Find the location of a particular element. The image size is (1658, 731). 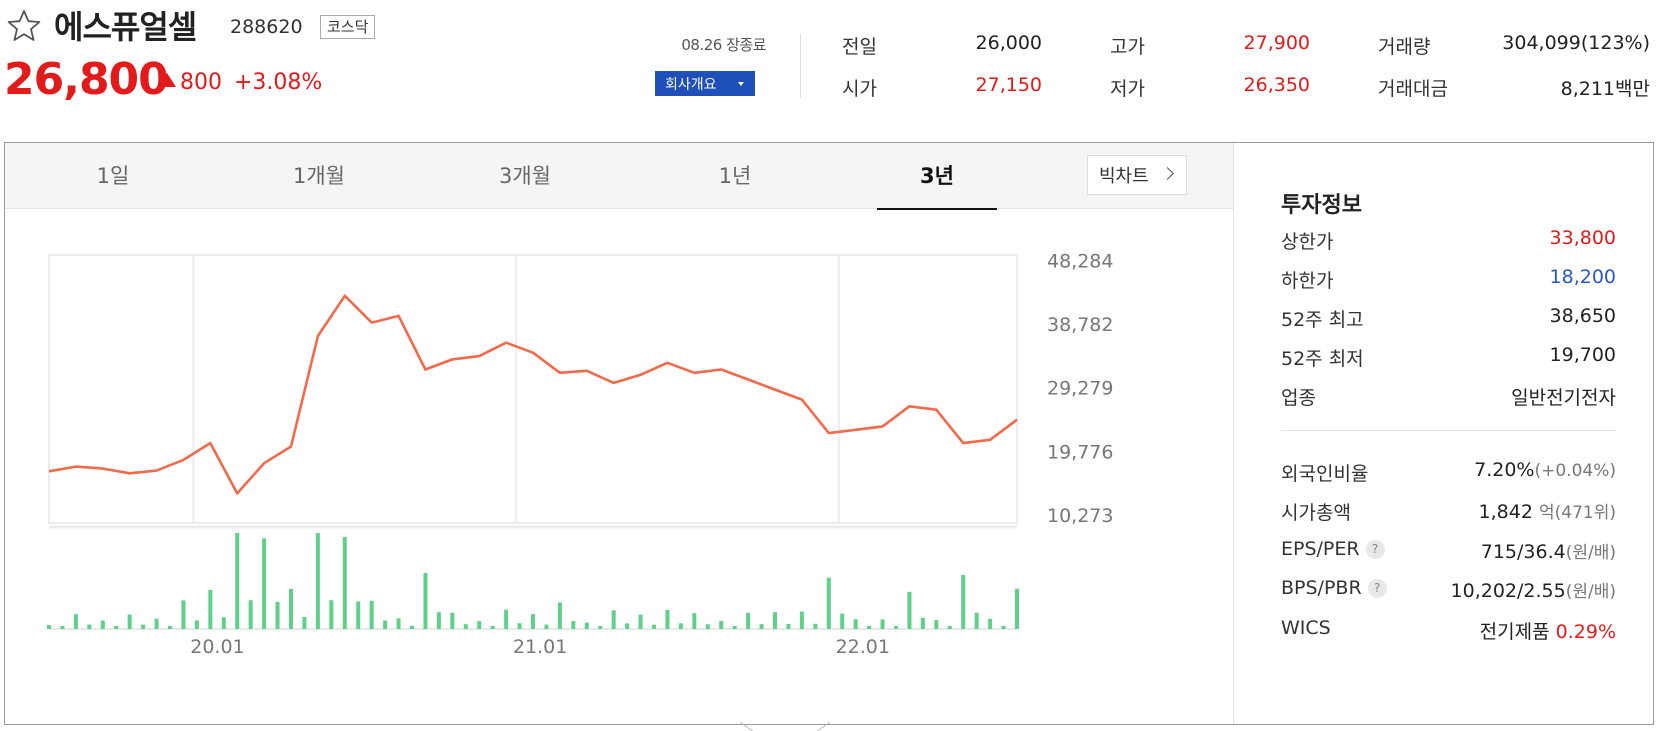

lower-limit-label: 하한가 is located at coordinates (1307, 281).